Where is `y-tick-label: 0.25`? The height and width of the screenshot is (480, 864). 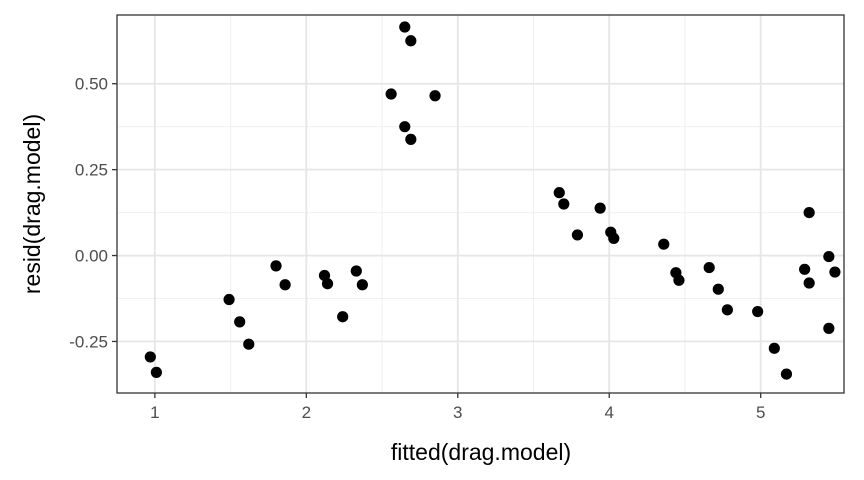
y-tick-label: 0.25 is located at coordinates (91, 170).